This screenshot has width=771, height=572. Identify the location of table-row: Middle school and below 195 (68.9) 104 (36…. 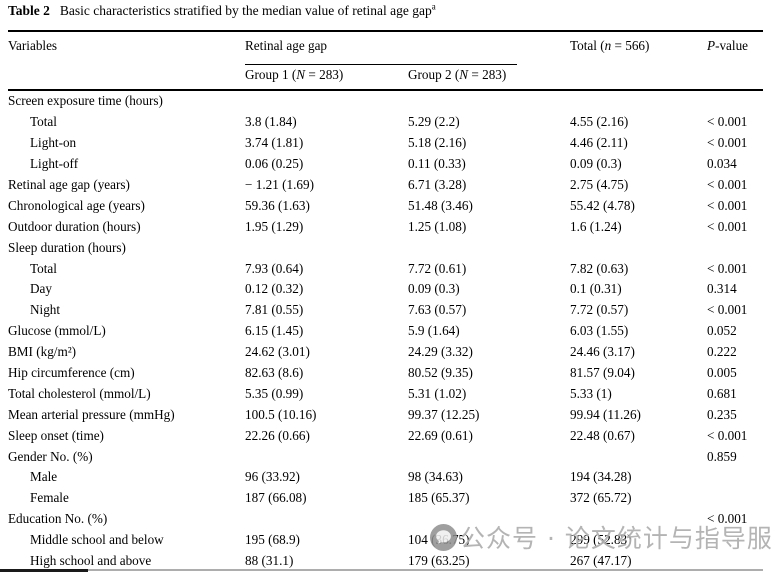
(385, 540).